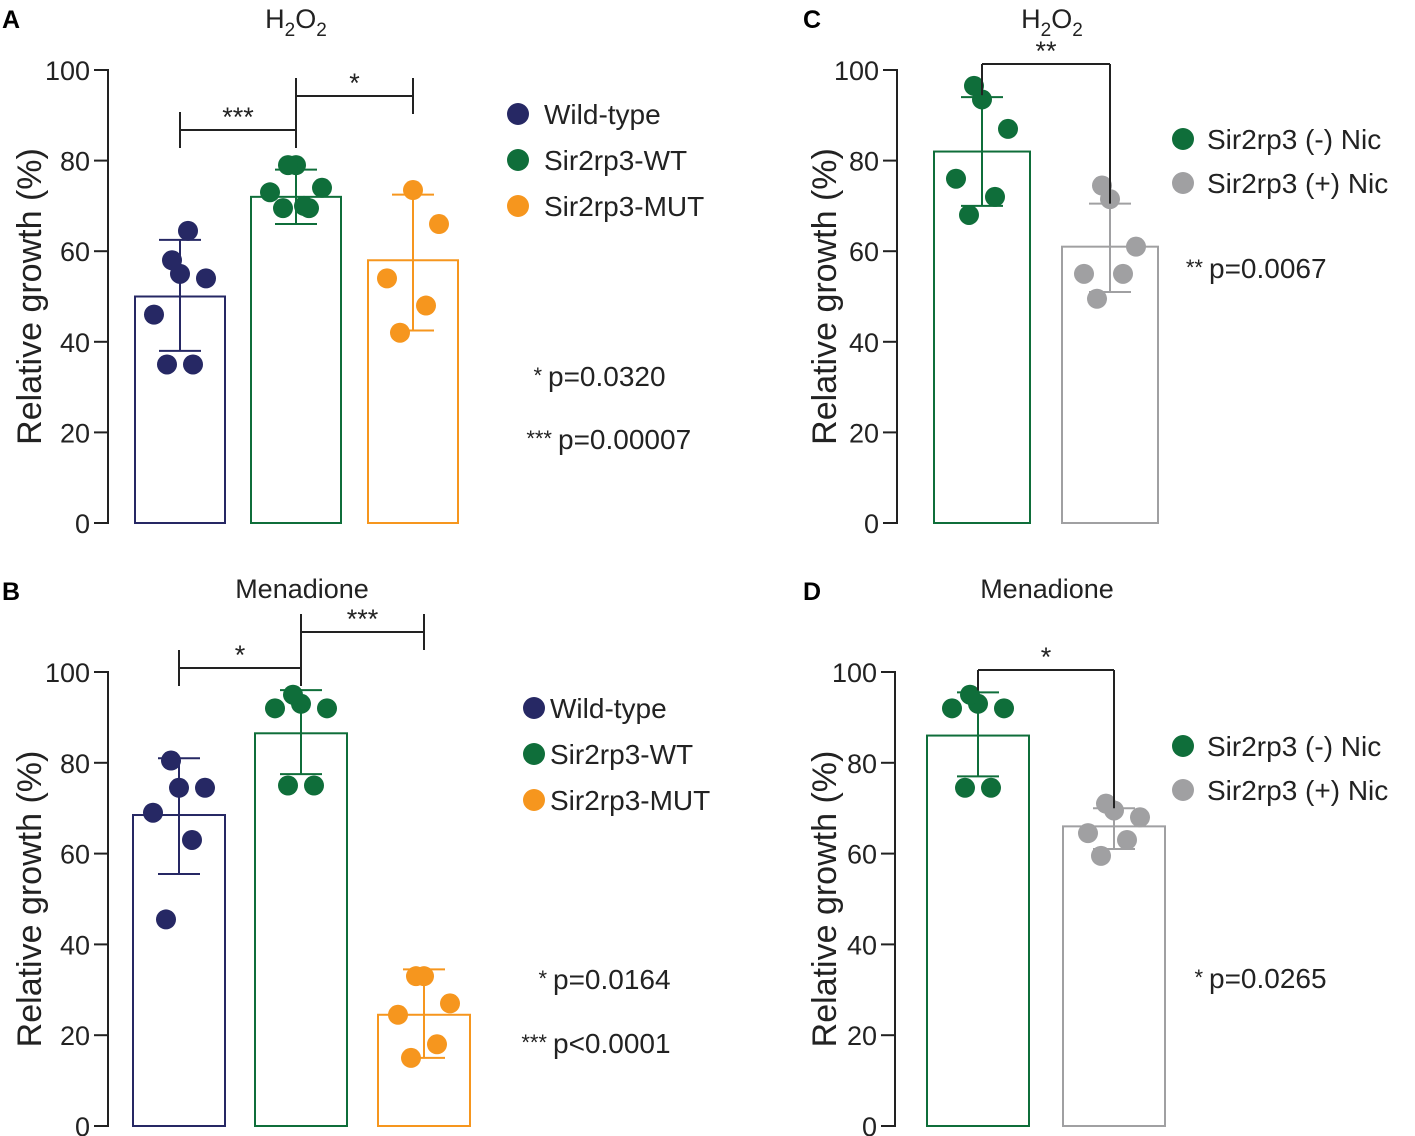 Image resolution: width=1415 pixels, height=1136 pixels. Describe the element at coordinates (275, 19) in the screenshot. I see `title-title-main: H` at that location.